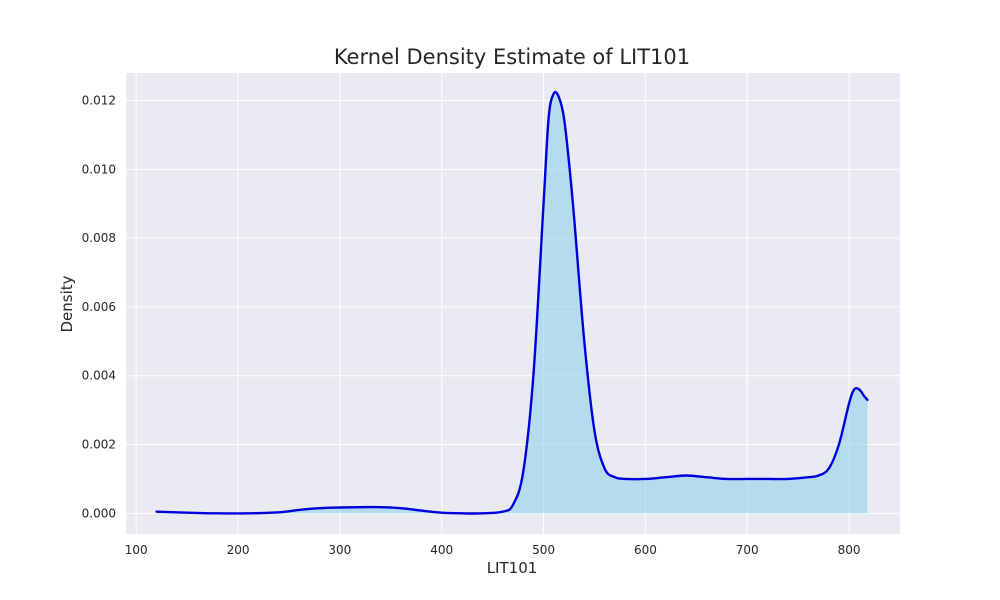 The image size is (1000, 600). What do you see at coordinates (99, 238) in the screenshot?
I see `y-tick-label: 0.008` at bounding box center [99, 238].